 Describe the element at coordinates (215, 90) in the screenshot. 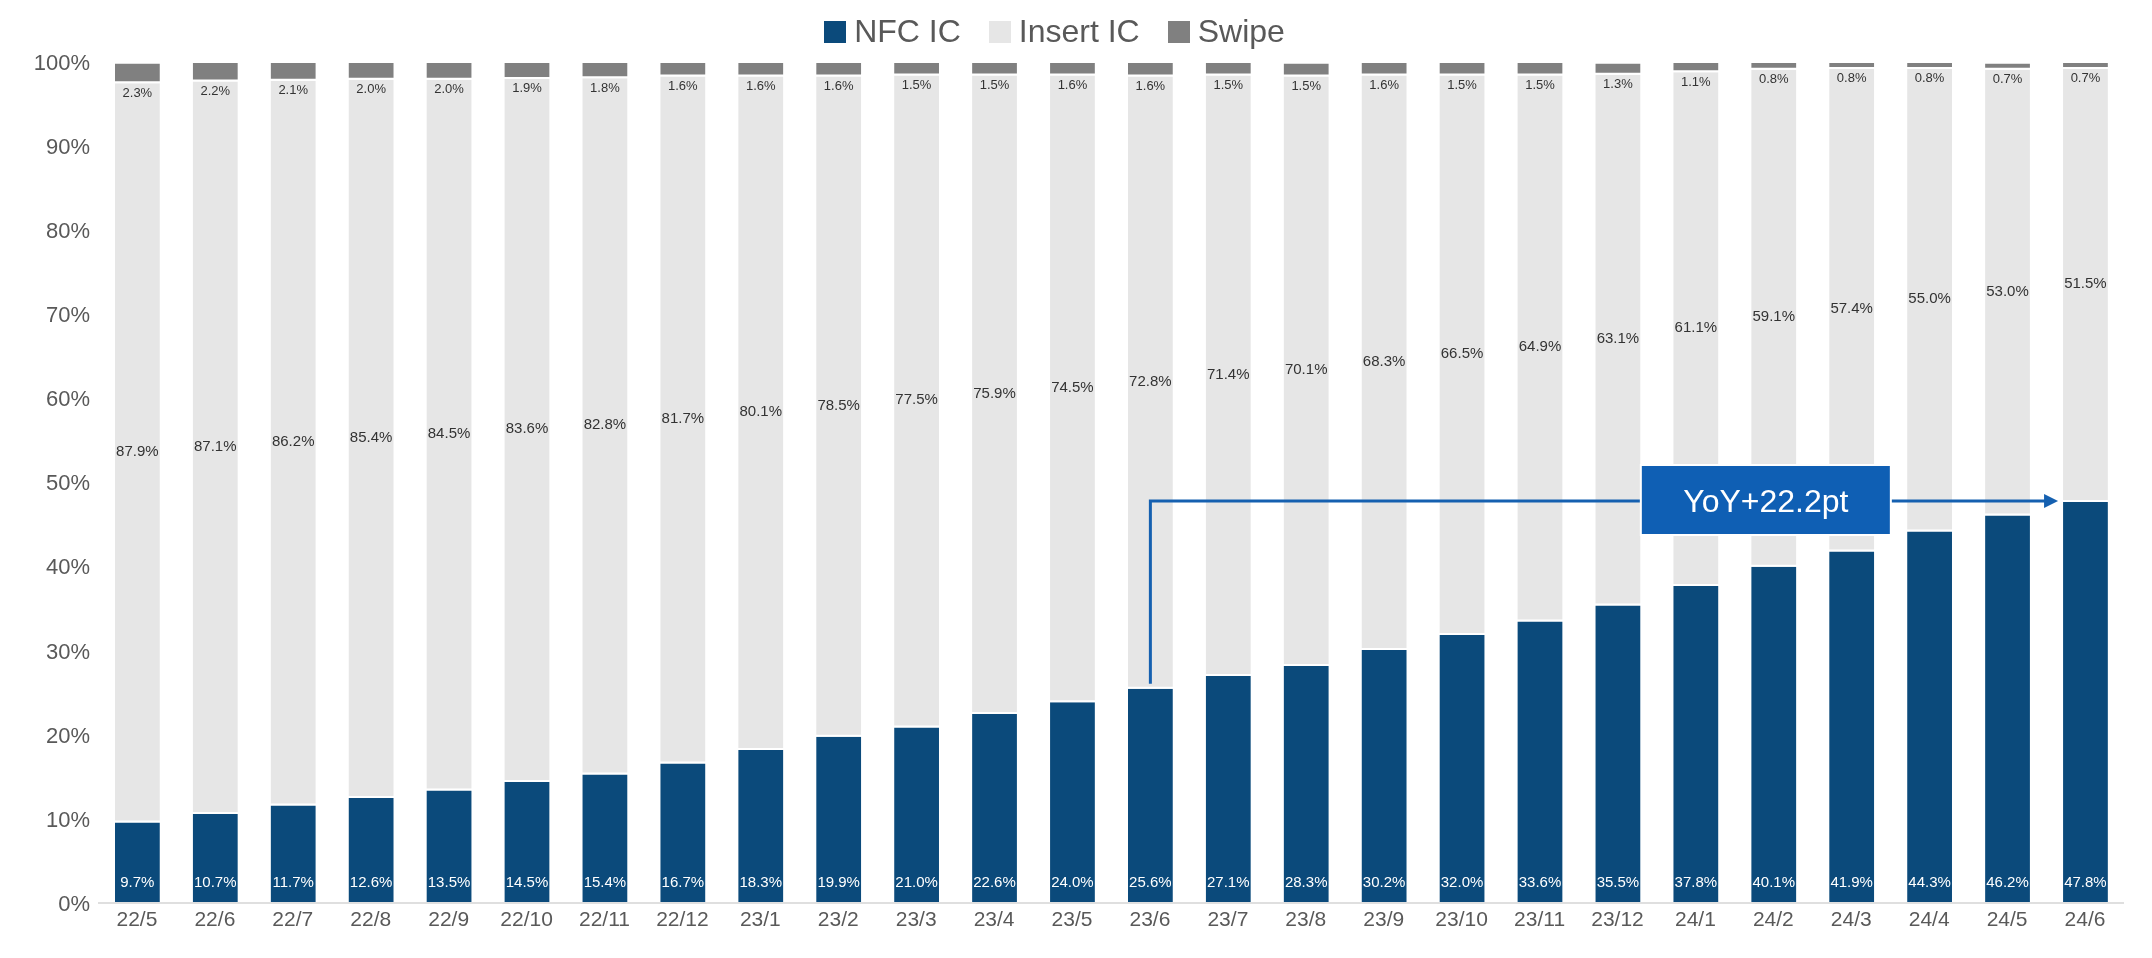

I see `data-label: 2.2%` at that location.